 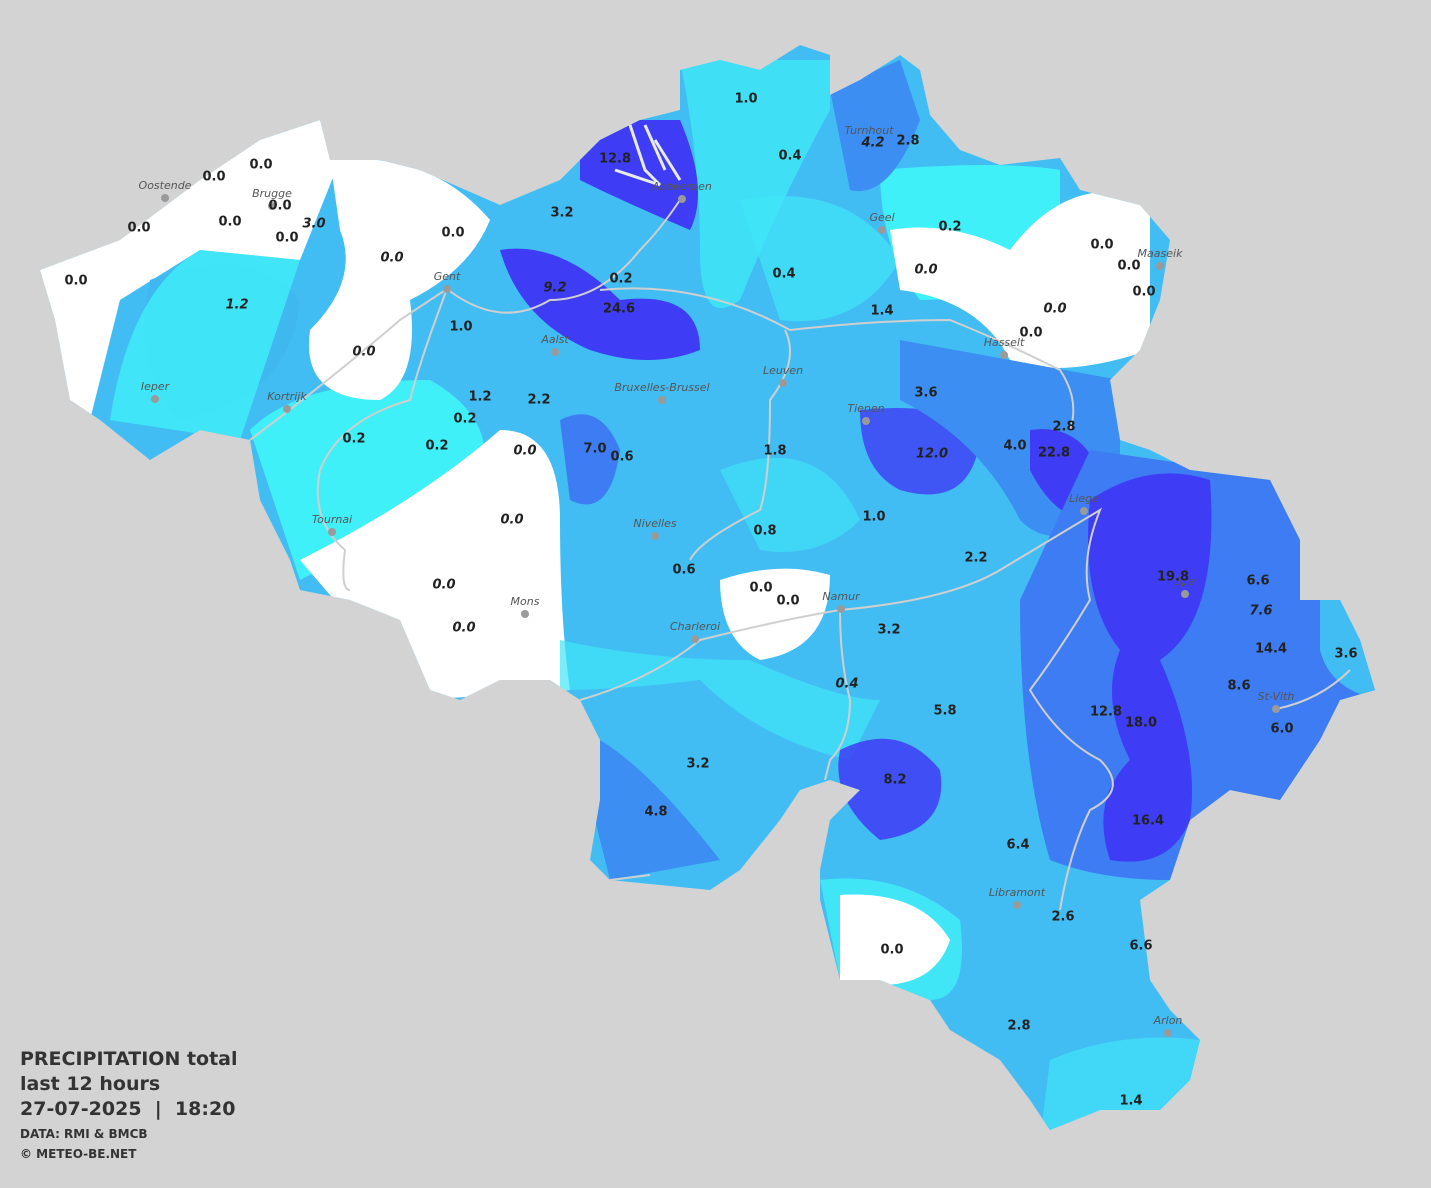 I want to click on city-label: Turnhout, so click(x=869, y=130).